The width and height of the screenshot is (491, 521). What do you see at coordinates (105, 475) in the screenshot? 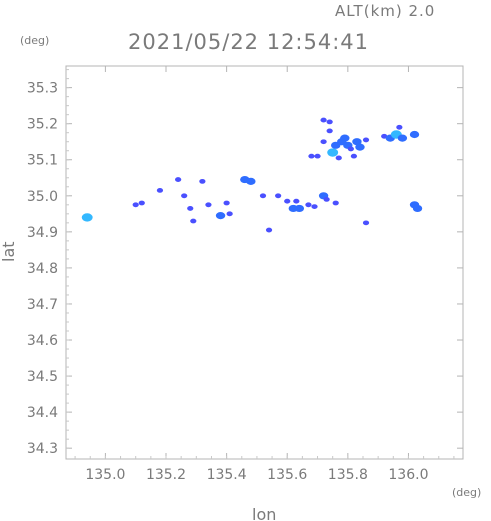
I see `x-tick-label: 135.0` at bounding box center [105, 475].